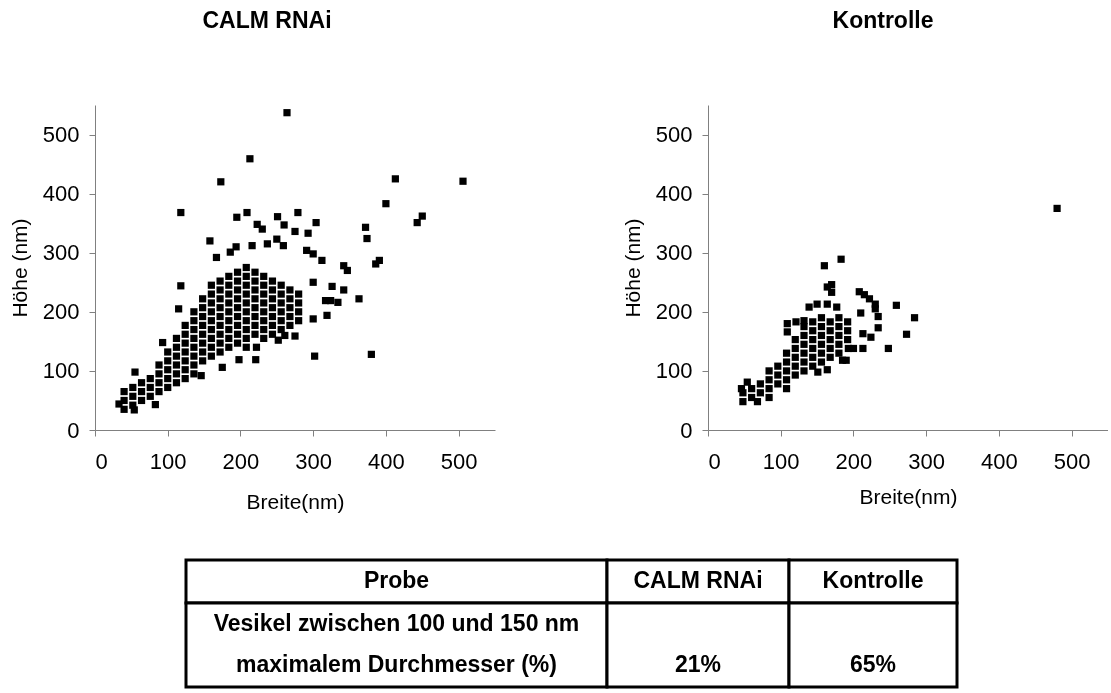 The width and height of the screenshot is (1111, 693). I want to click on text: Kontrolle, so click(873, 579).